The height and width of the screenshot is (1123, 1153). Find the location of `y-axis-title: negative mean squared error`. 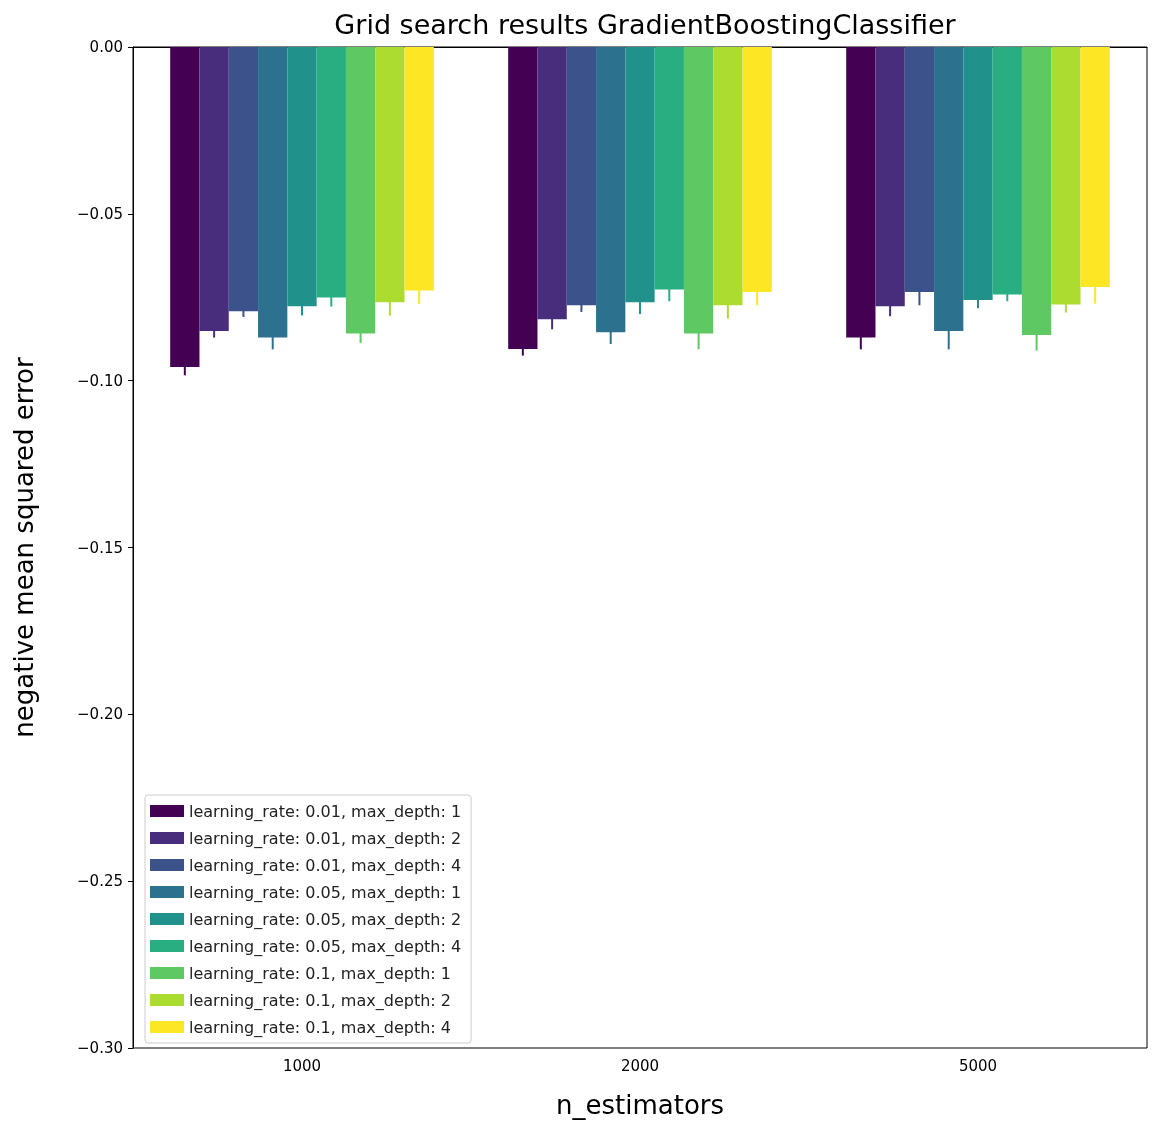

y-axis-title: negative mean squared error is located at coordinates (24, 547).